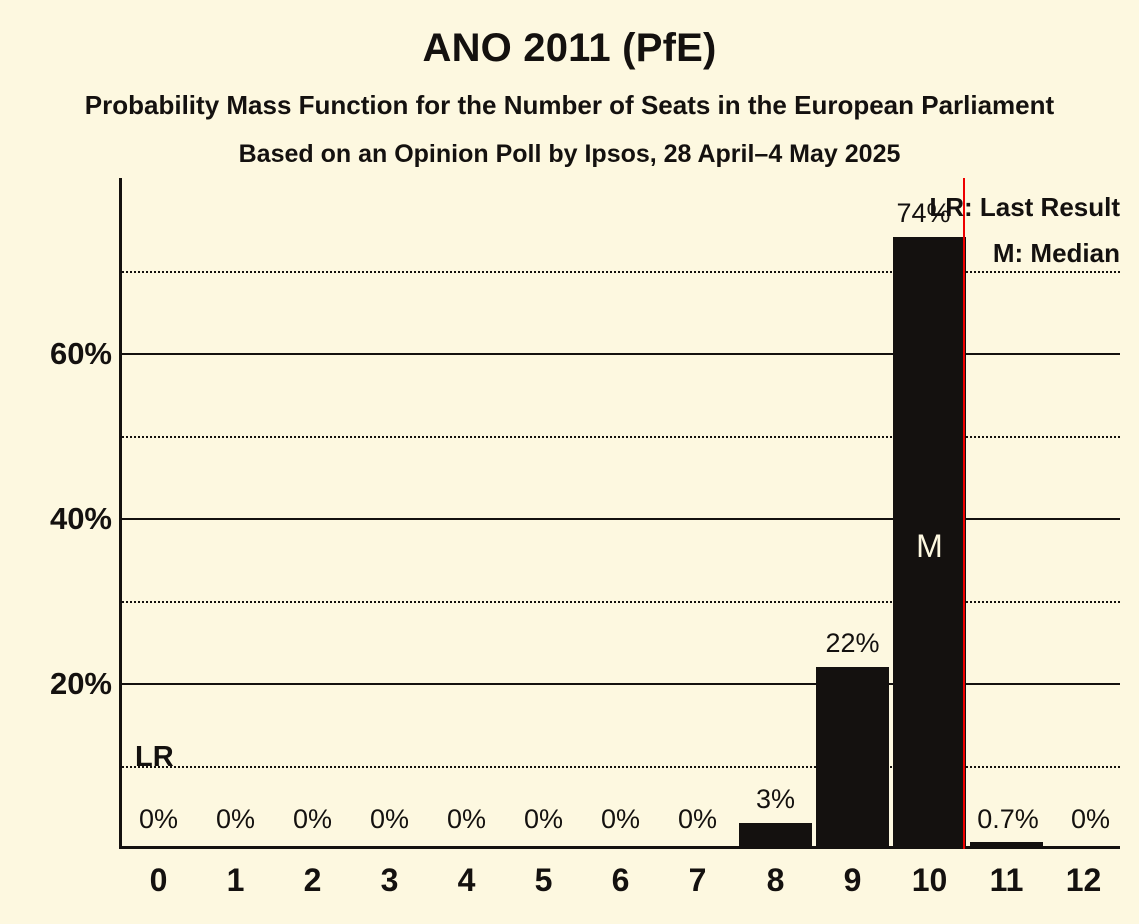 The width and height of the screenshot is (1139, 924). What do you see at coordinates (1006, 880) in the screenshot?
I see `x-tick-11: 11` at bounding box center [1006, 880].